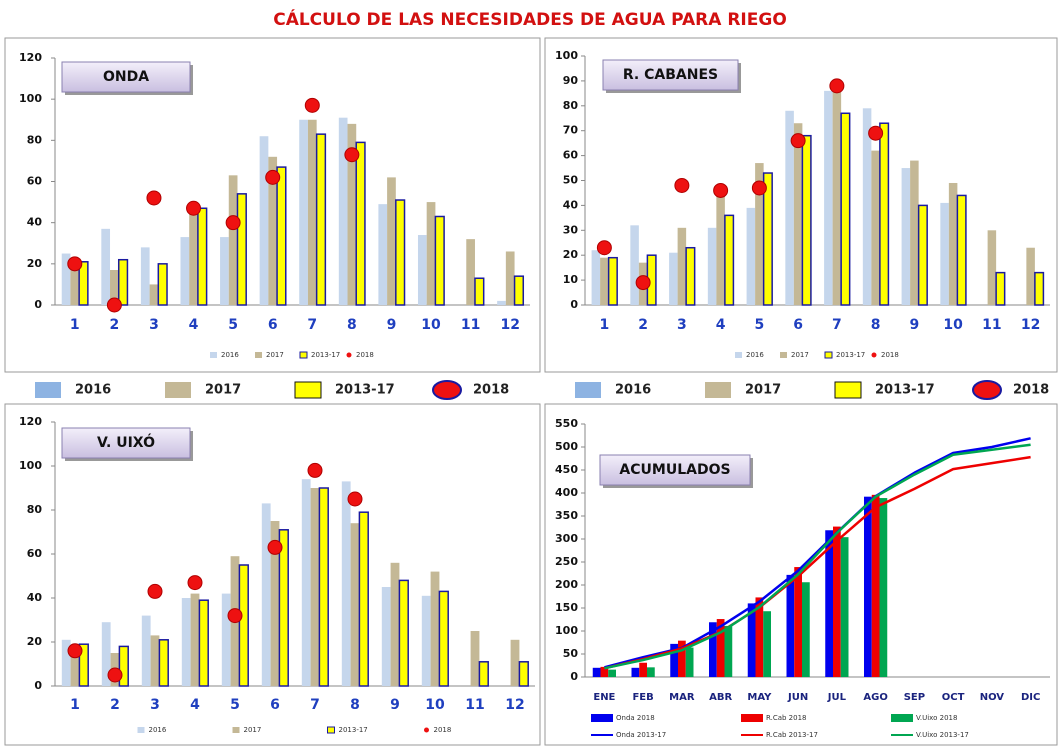  I want to click on chart-title: ONDA, so click(126, 77).